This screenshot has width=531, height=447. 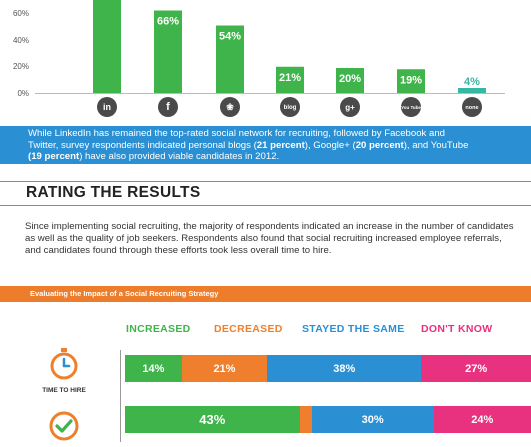 I want to click on blog-icon-circle, so click(x=290, y=107).